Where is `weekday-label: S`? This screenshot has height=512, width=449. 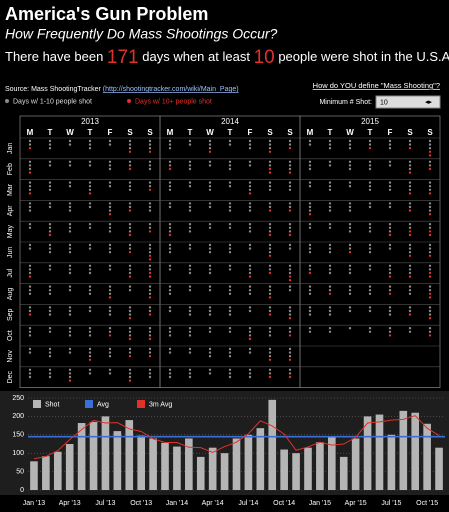
weekday-label: S is located at coordinates (410, 132).